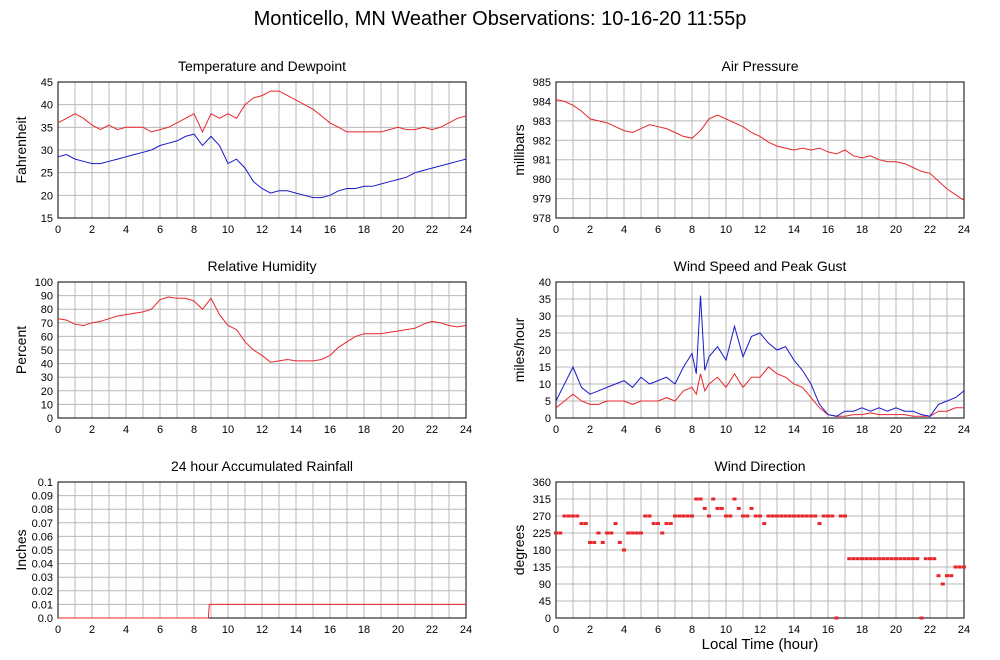 Image resolution: width=1000 pixels, height=660 pixels. What do you see at coordinates (542, 483) in the screenshot?
I see `y-tick-label: 360` at bounding box center [542, 483].